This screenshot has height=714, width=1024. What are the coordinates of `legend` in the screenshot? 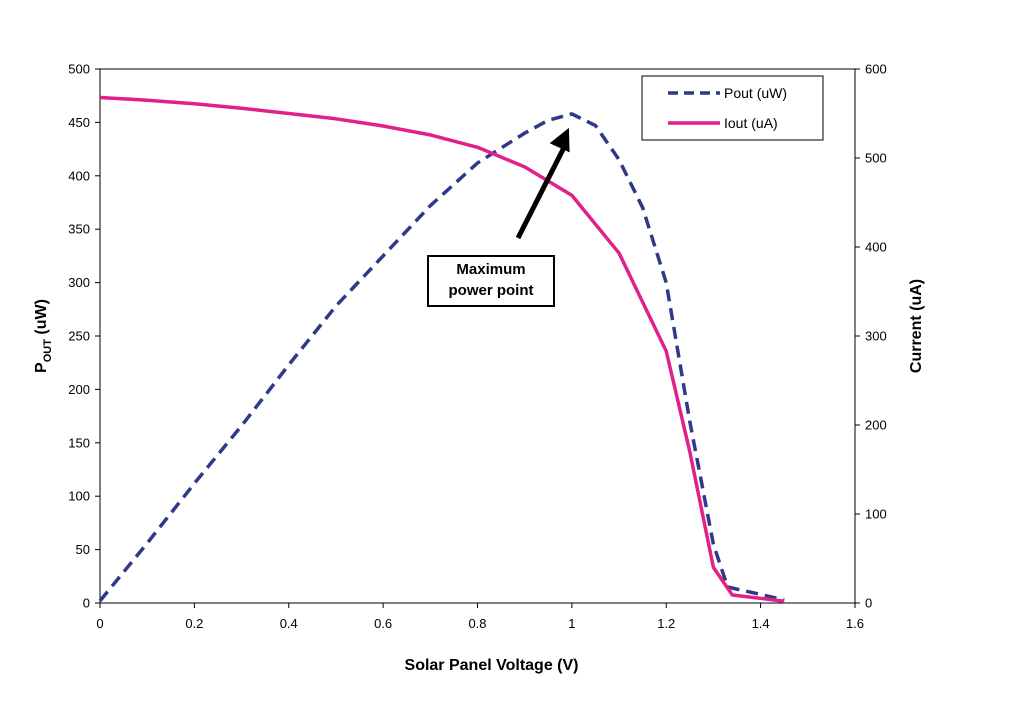 It's located at (732, 108).